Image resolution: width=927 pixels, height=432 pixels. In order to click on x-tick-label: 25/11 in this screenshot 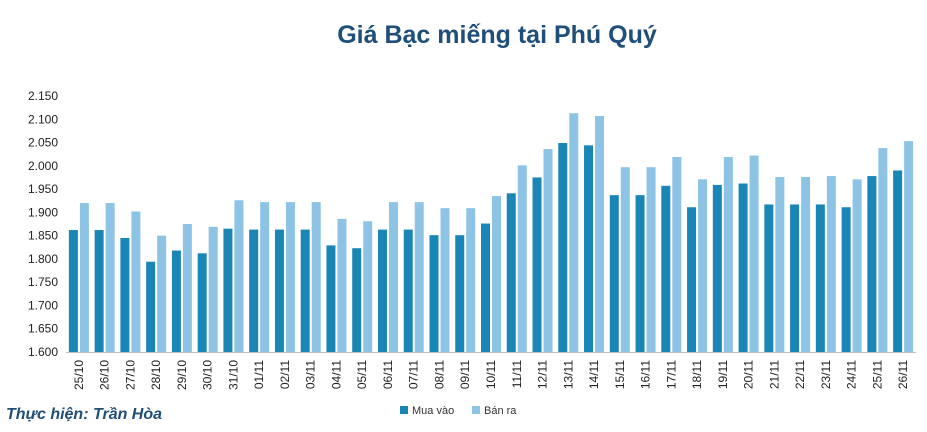, I will do `click(877, 374)`.